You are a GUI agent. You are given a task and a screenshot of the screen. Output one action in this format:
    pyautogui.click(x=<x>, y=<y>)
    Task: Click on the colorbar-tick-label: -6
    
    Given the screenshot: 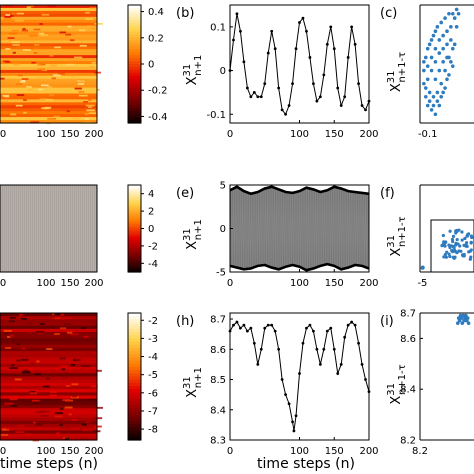 What is the action you would take?
    pyautogui.click(x=153, y=393)
    